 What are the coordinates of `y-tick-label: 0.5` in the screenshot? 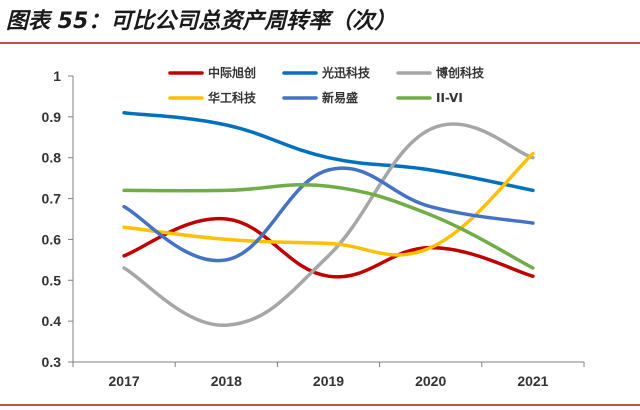 It's located at (52, 280).